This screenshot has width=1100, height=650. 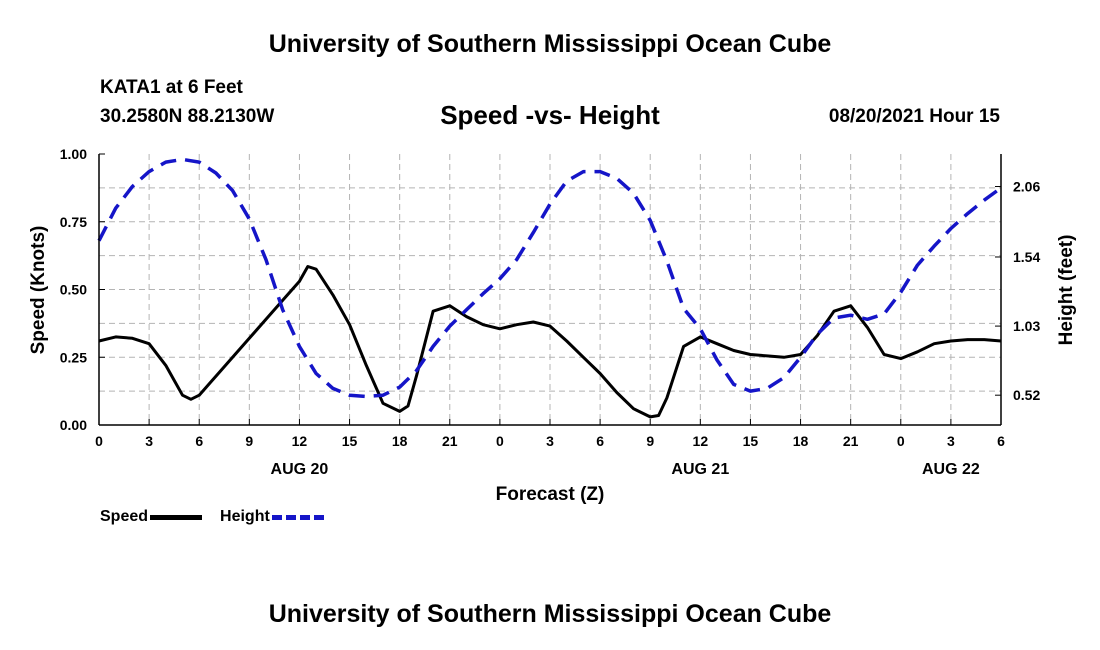 I want to click on legend-label-height: Height, so click(x=245, y=516).